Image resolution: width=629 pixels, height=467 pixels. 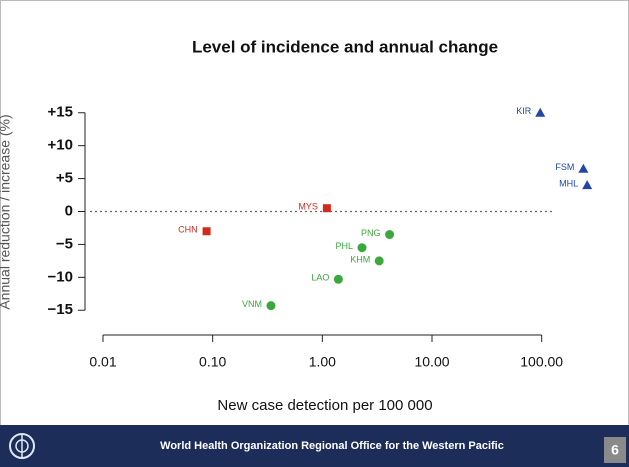 I want to click on x-tick-label: 0.01, so click(x=102, y=362).